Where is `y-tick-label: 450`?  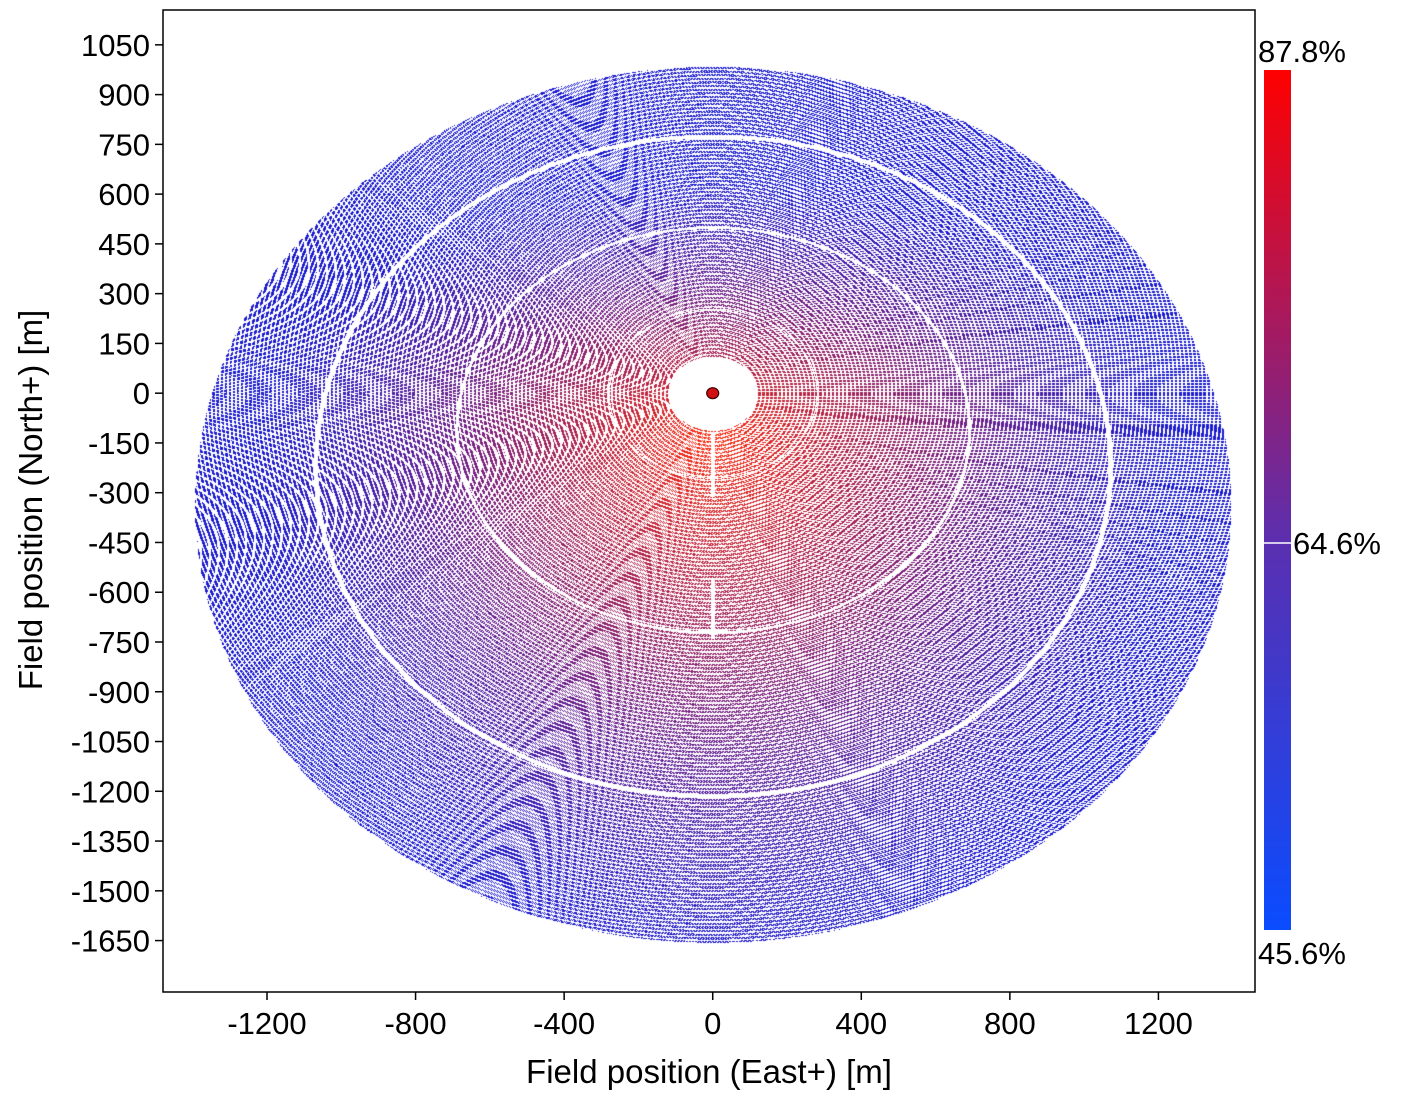
y-tick-label: 450 is located at coordinates (124, 244).